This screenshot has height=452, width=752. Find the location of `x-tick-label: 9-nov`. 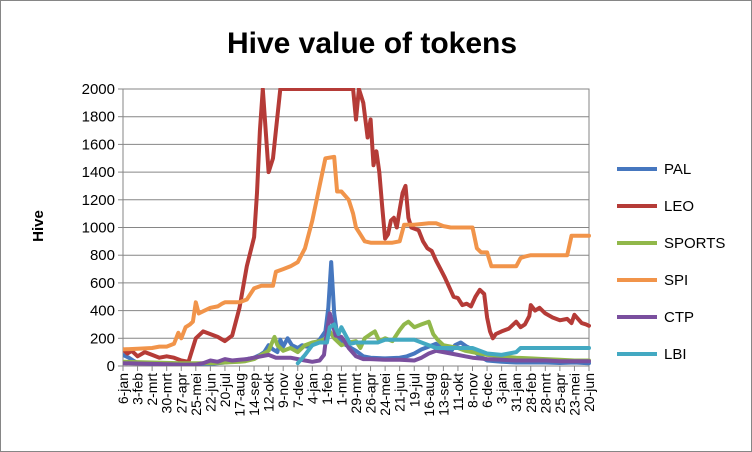

x-tick-label: 9-nov is located at coordinates (283, 390).